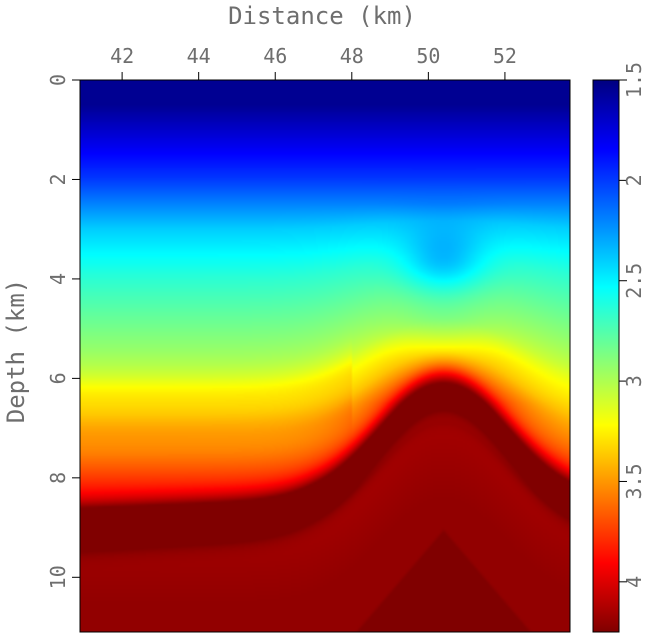 Image resolution: width=656 pixels, height=634 pixels. What do you see at coordinates (634, 481) in the screenshot?
I see `colorbar-tick-label: 3.5` at bounding box center [634, 481].